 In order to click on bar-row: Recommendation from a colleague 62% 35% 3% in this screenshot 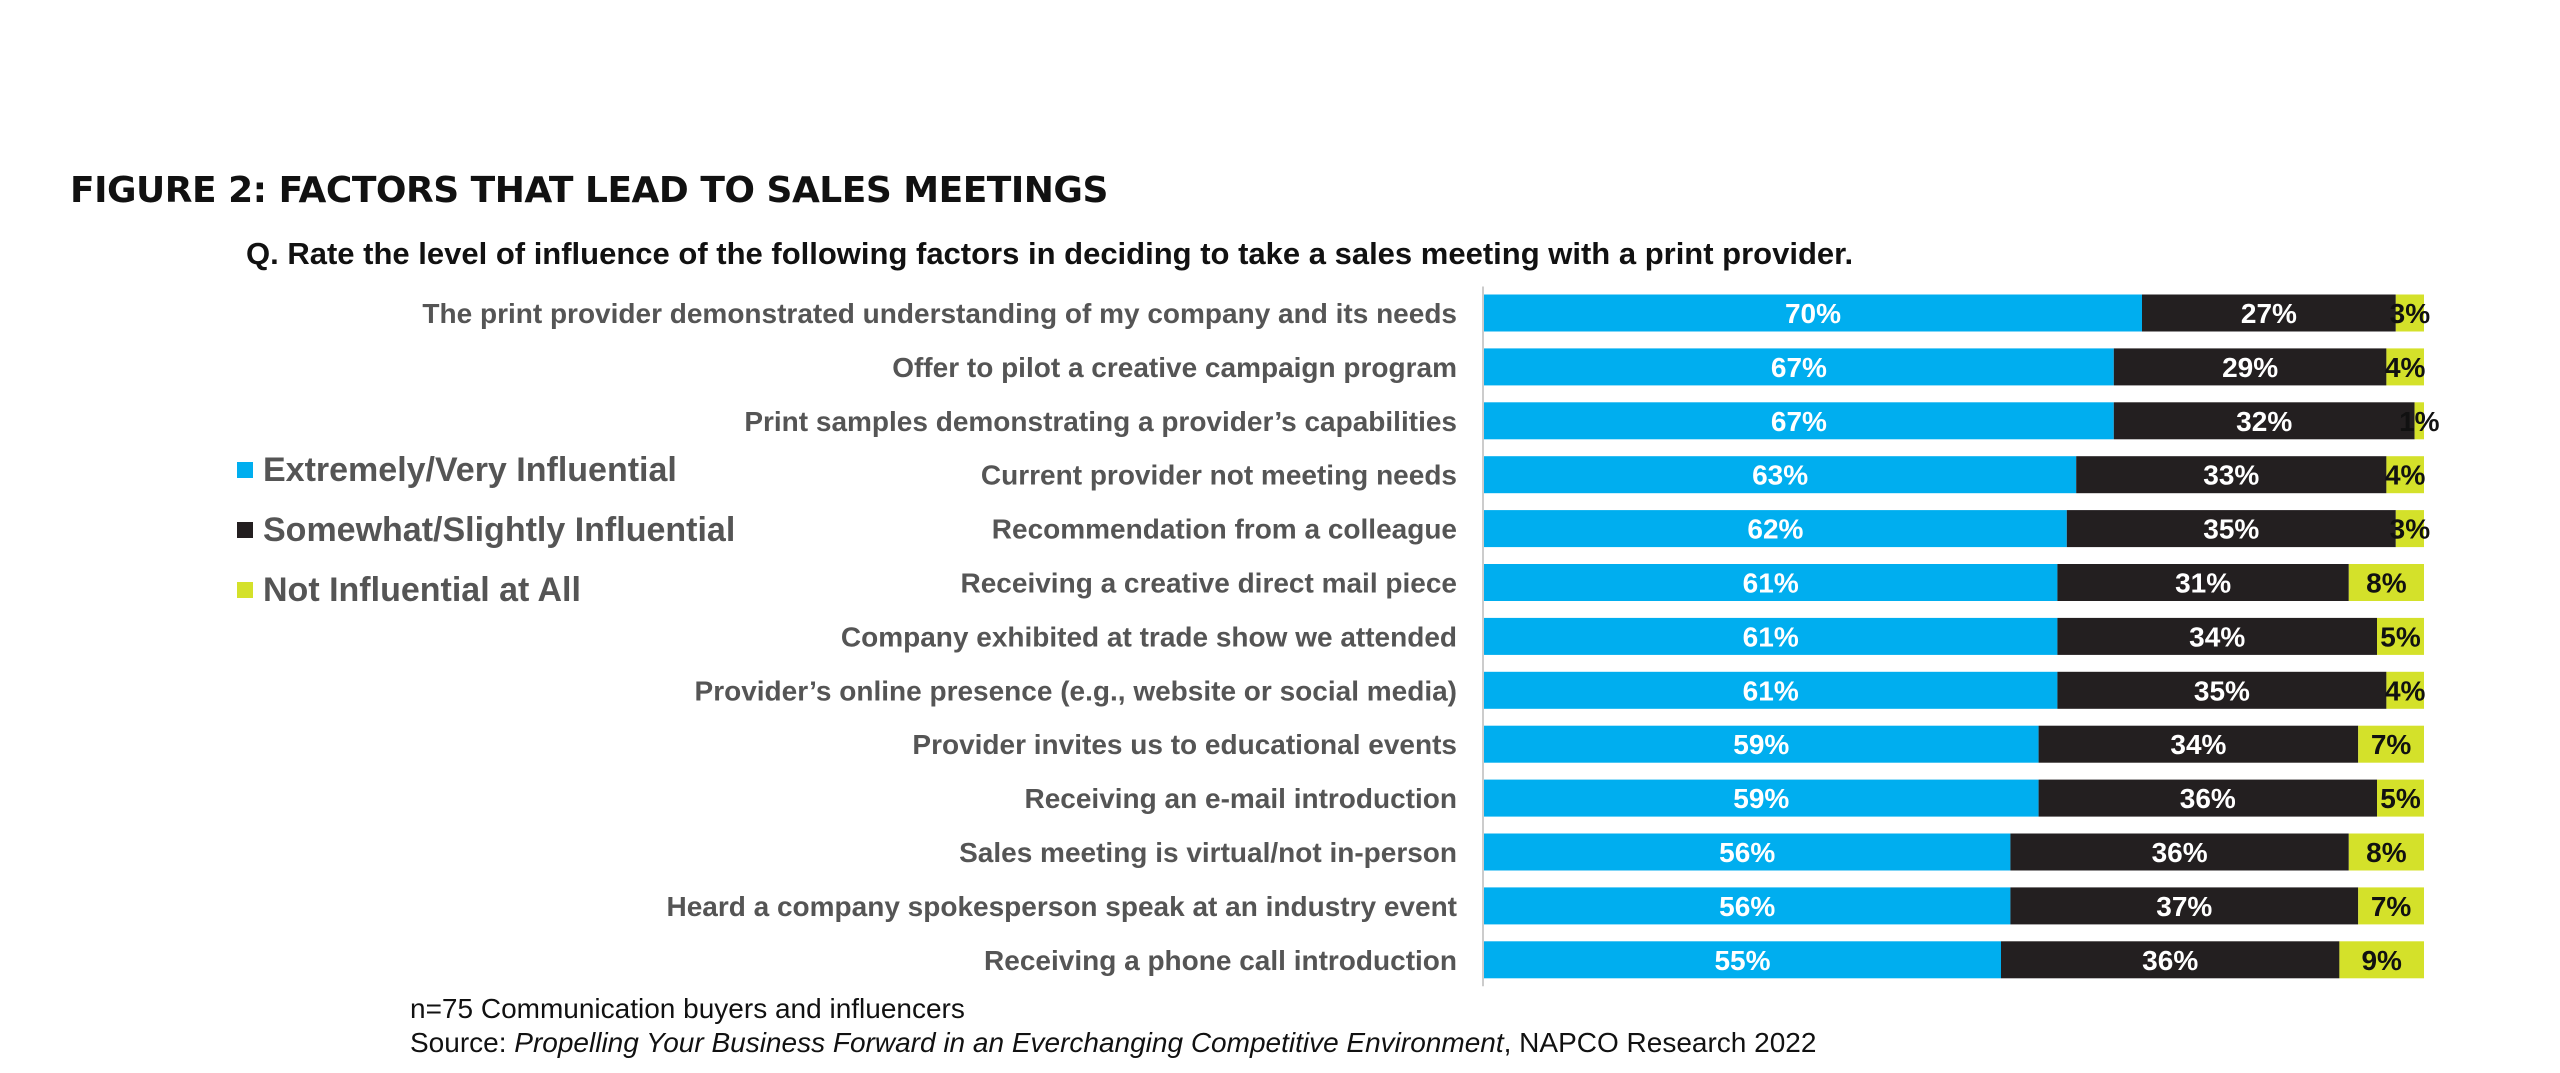, I will do `click(1711, 529)`.